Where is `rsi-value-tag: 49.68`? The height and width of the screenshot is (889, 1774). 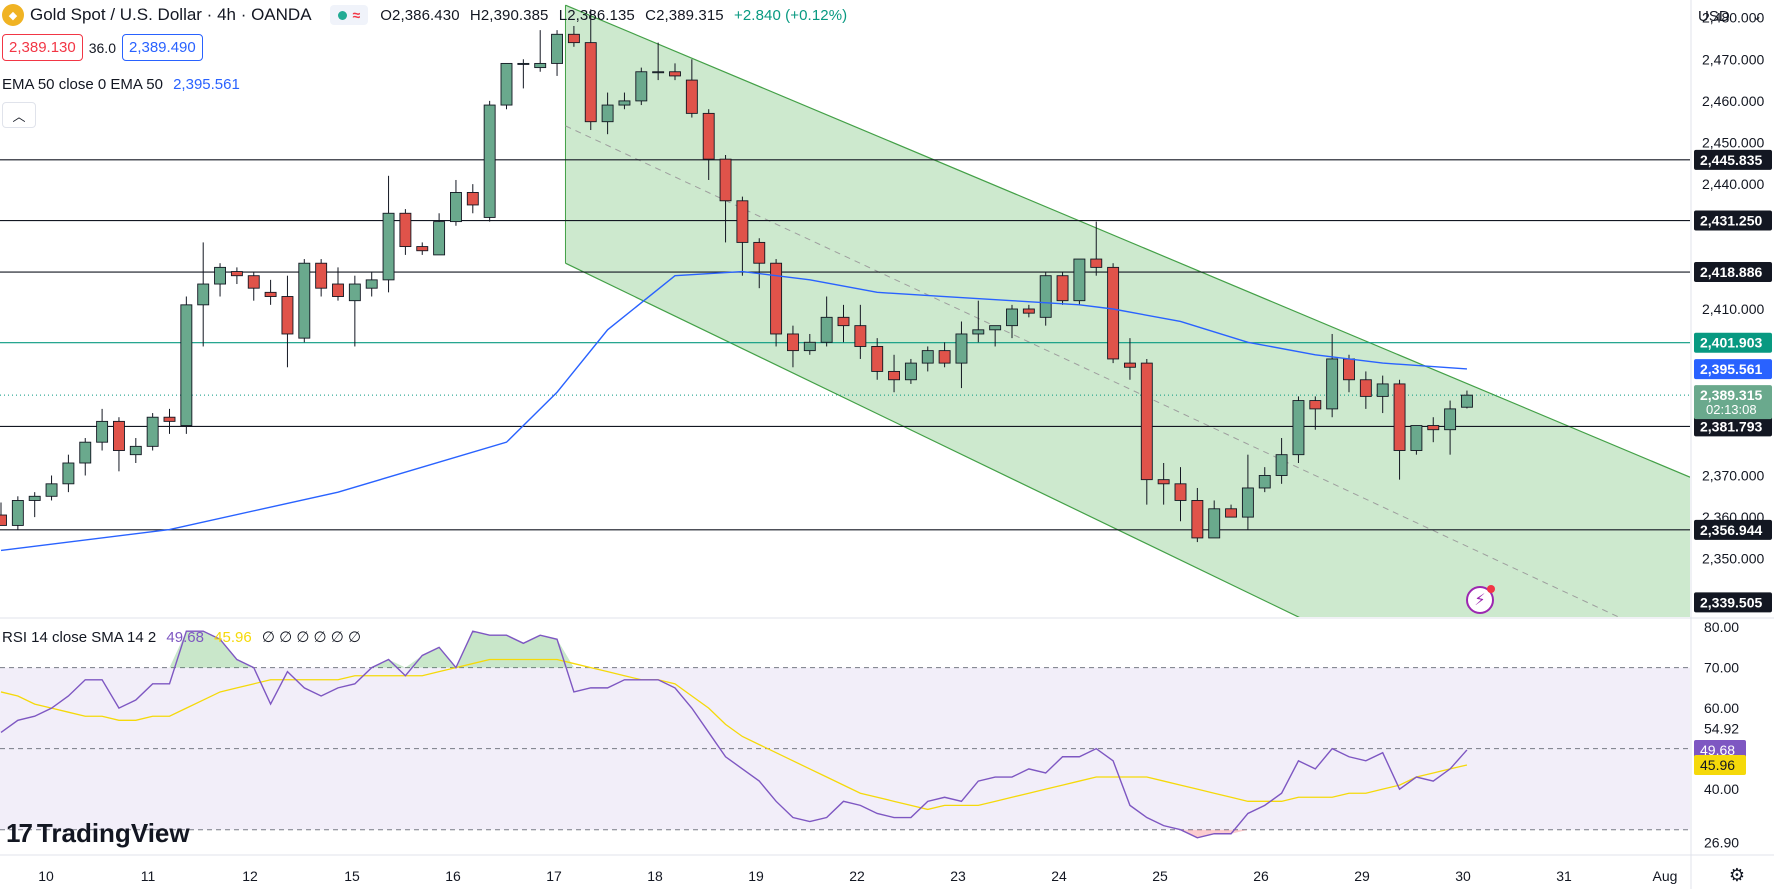 rsi-value-tag: 49.68 is located at coordinates (1717, 750).